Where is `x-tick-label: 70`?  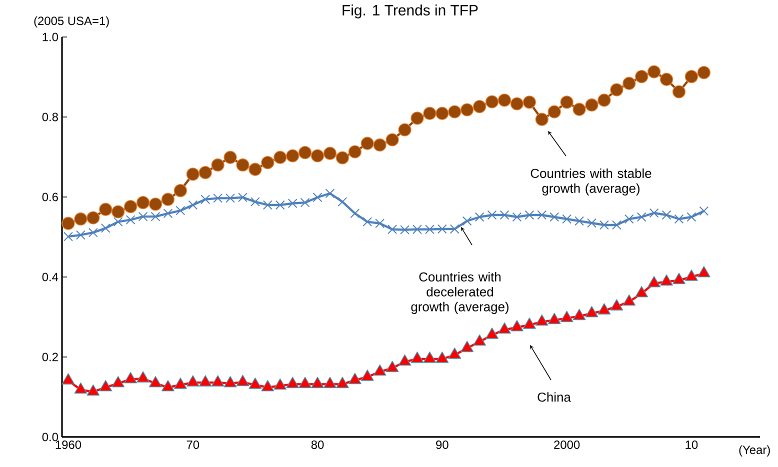
x-tick-label: 70 is located at coordinates (193, 444).